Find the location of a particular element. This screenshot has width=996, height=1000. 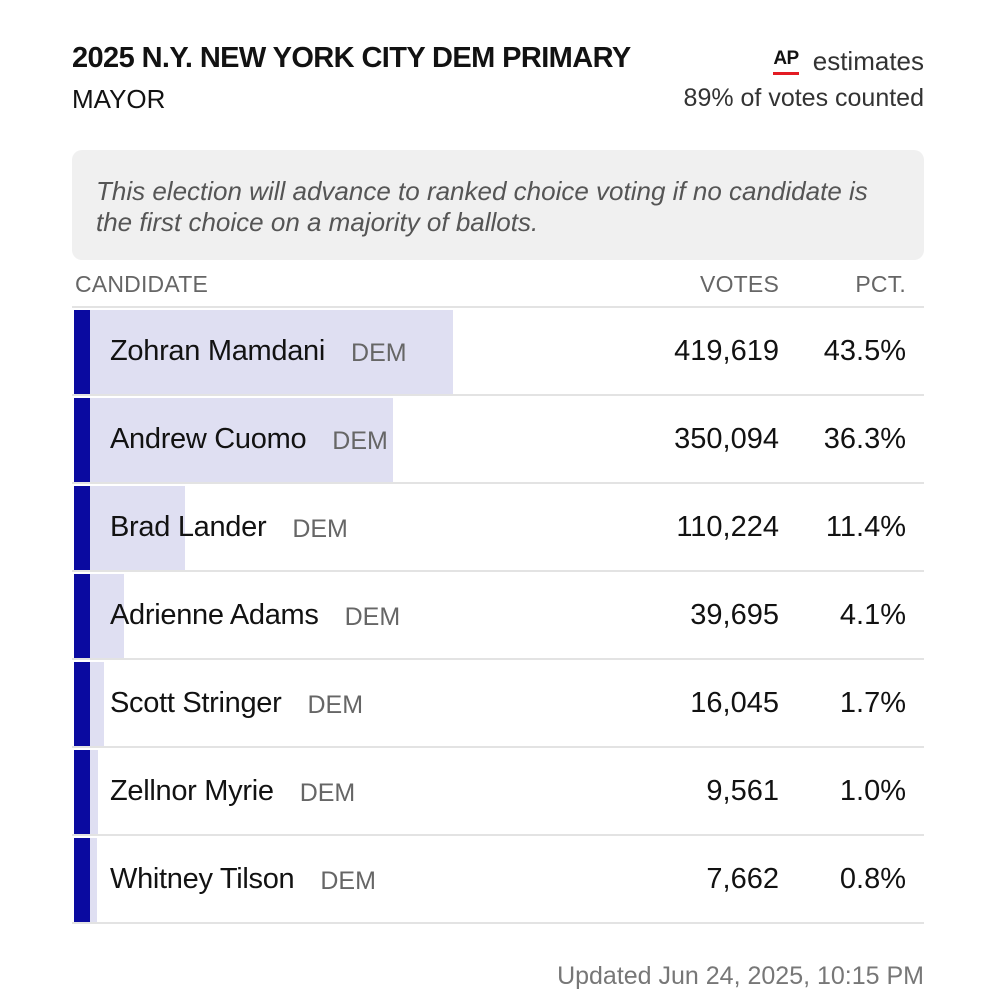

candidate-votes: 9,561 is located at coordinates (742, 790).